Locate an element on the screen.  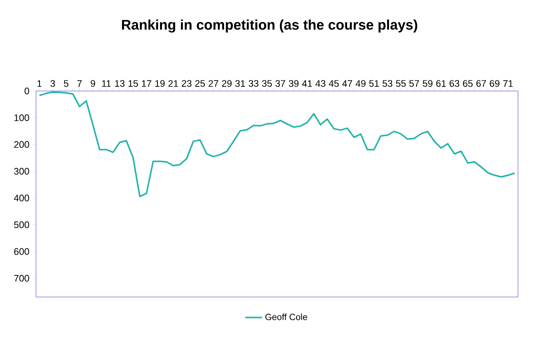
y-tick-label: 500 is located at coordinates (22, 224).